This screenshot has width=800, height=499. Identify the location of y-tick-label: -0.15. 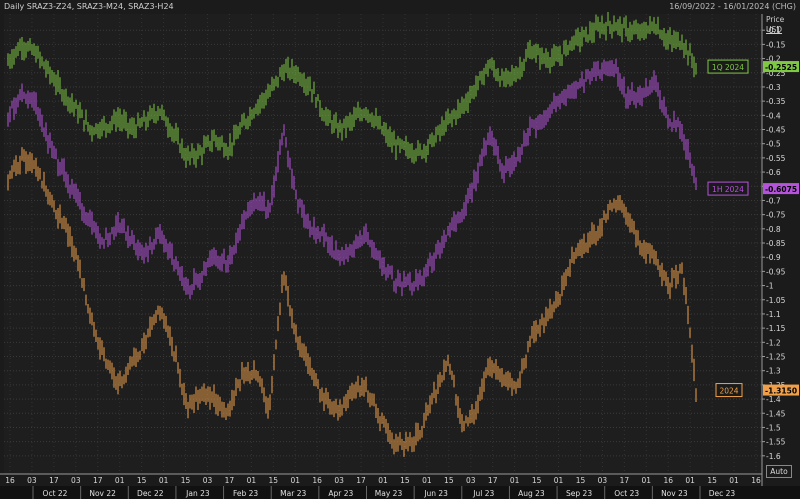
(776, 44).